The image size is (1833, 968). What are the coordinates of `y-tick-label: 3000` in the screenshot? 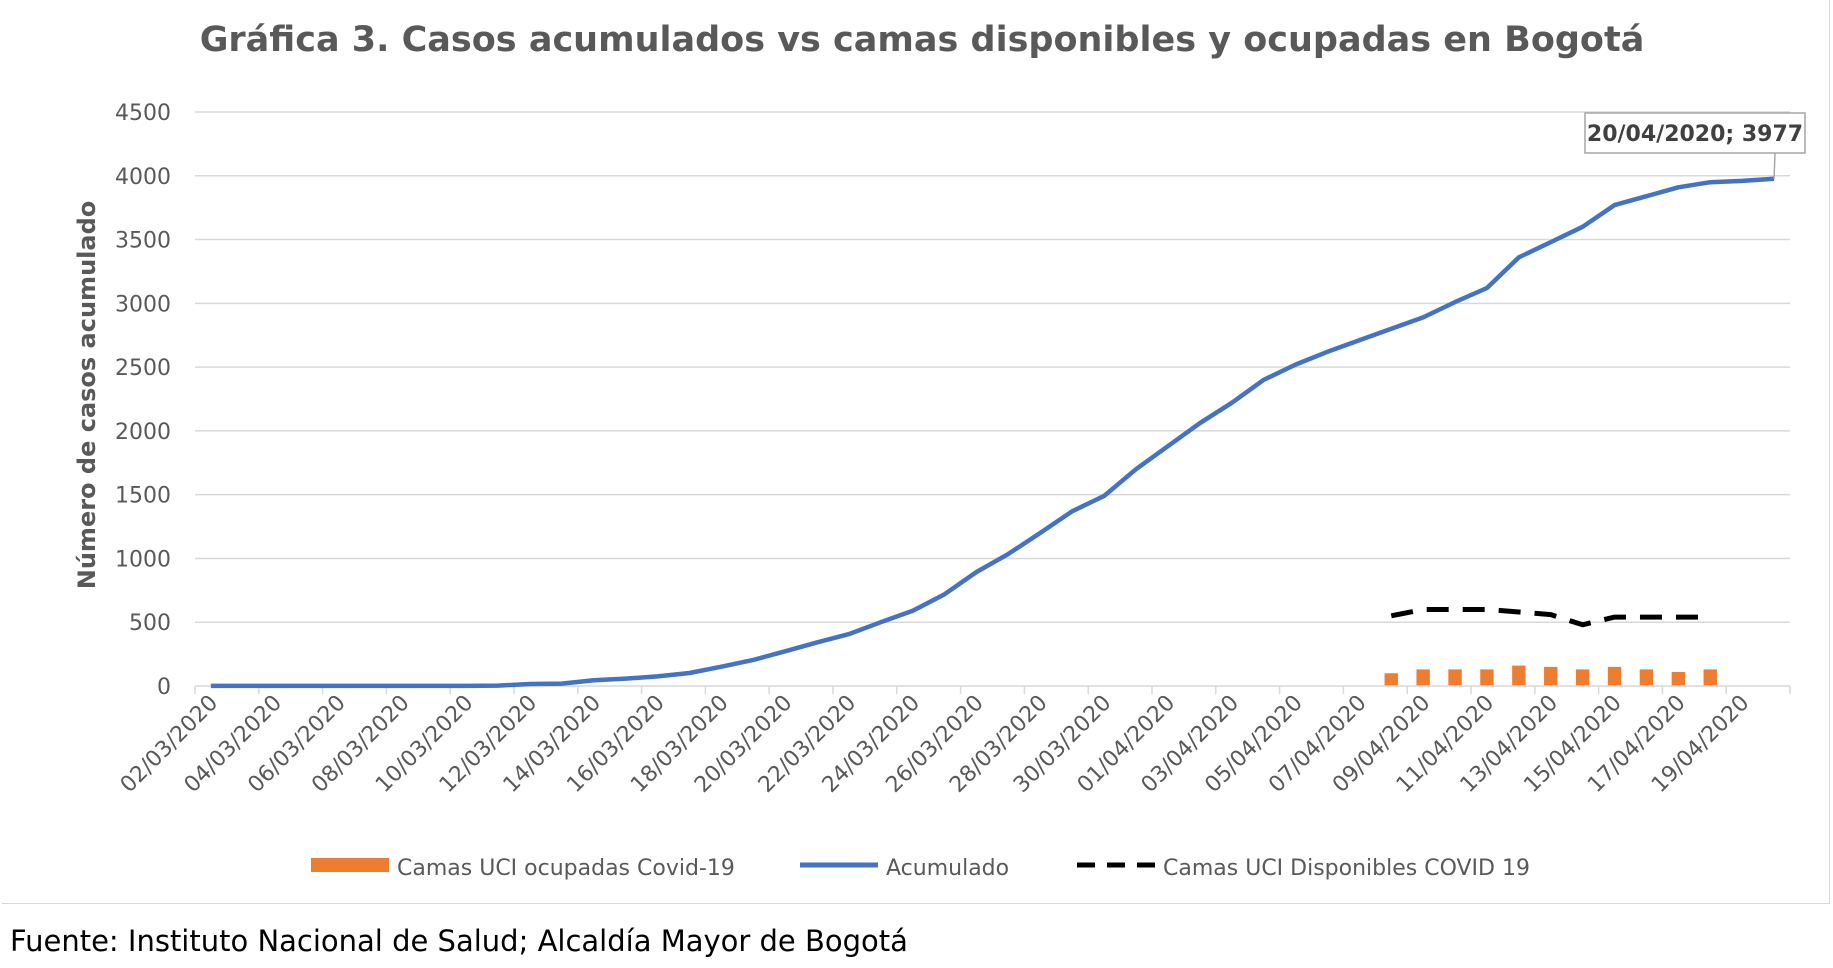 It's located at (143, 304).